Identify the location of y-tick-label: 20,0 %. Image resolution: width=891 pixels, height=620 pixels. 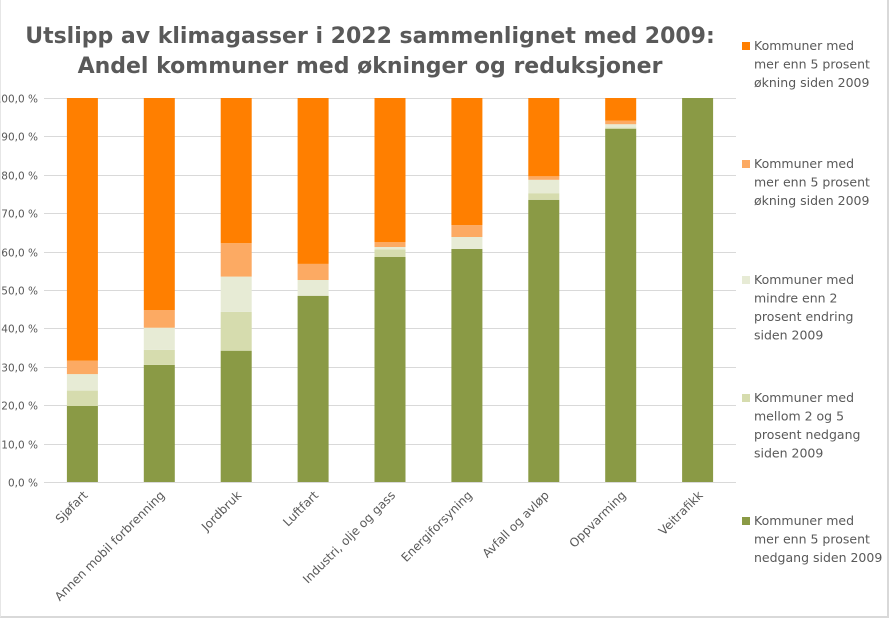
(19, 407).